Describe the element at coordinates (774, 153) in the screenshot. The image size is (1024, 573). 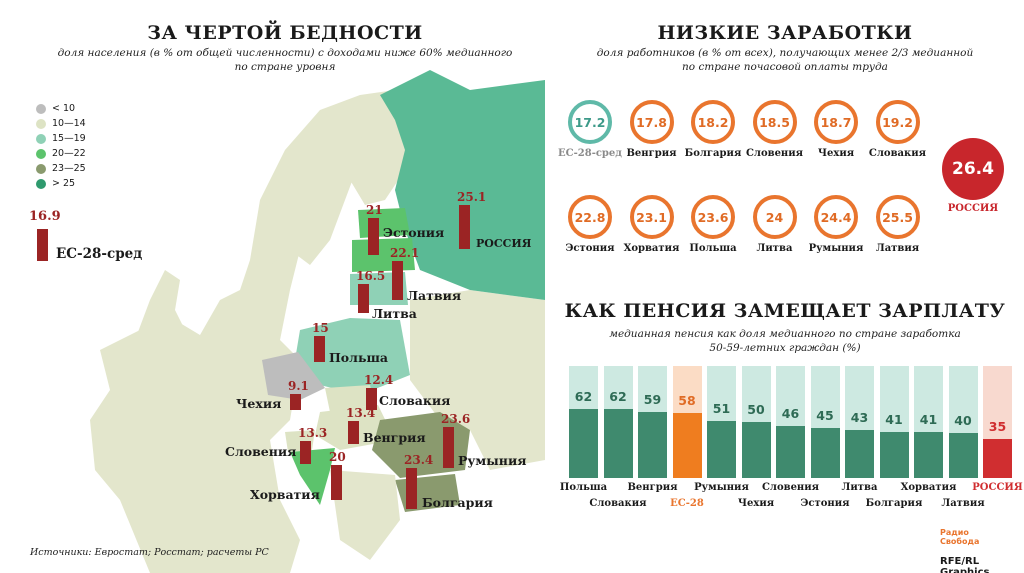
I see `wage-circle-label: Словения` at that location.